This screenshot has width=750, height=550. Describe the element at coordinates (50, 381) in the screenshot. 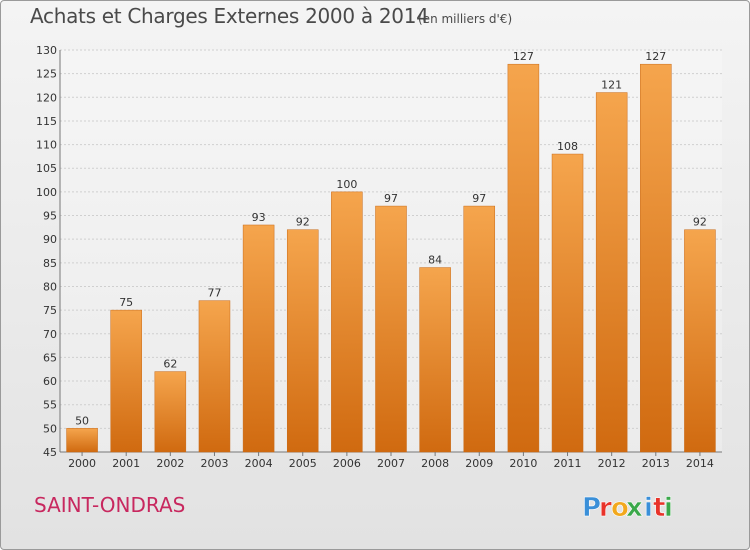

I see `y-tick-label: 60` at that location.